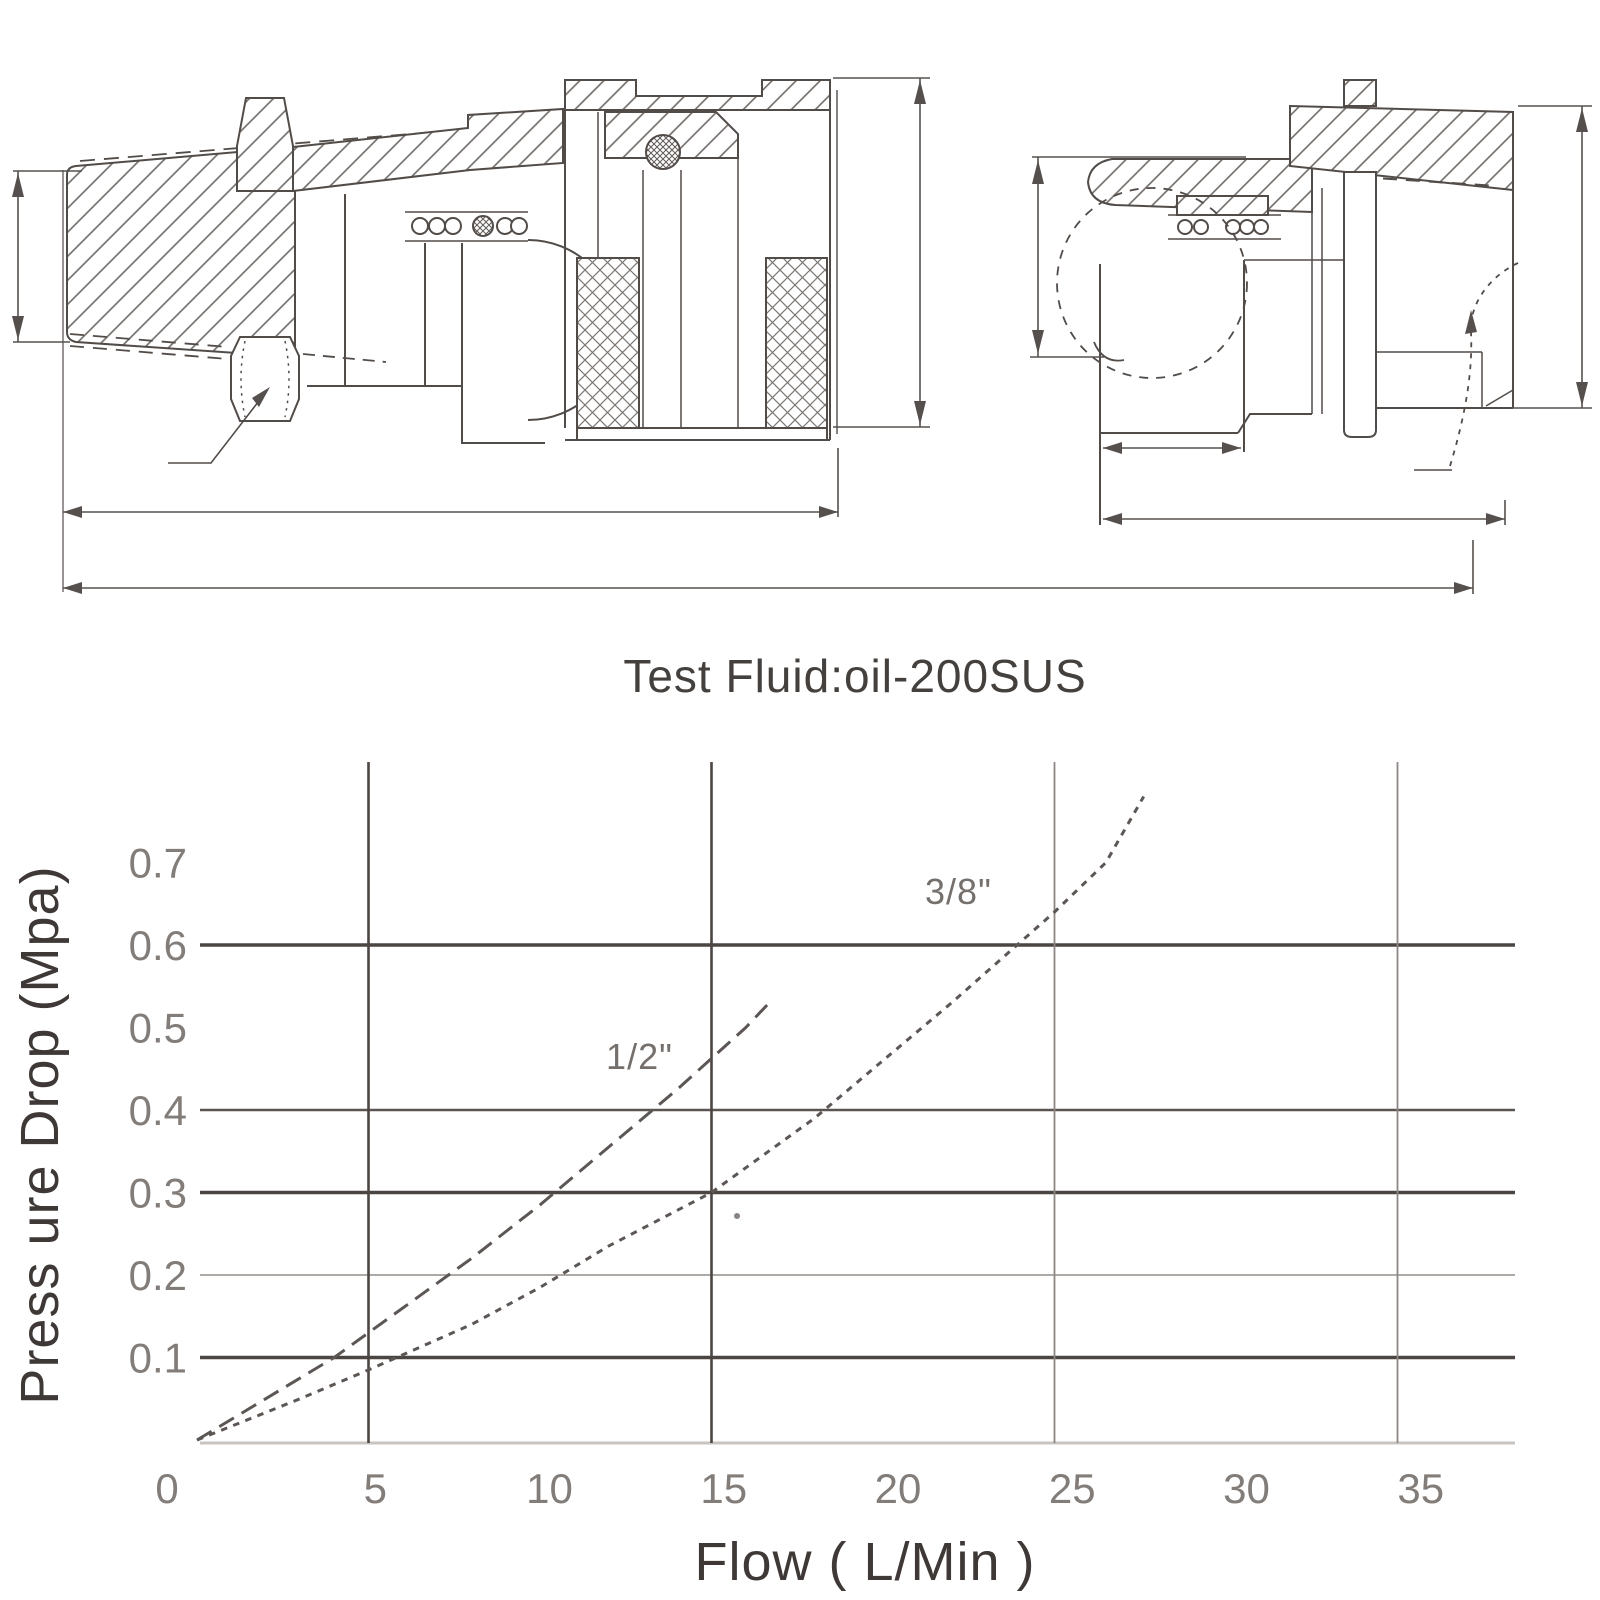 This screenshot has height=1600, width=1600. Describe the element at coordinates (663, 152) in the screenshot. I see `o-ring` at that location.